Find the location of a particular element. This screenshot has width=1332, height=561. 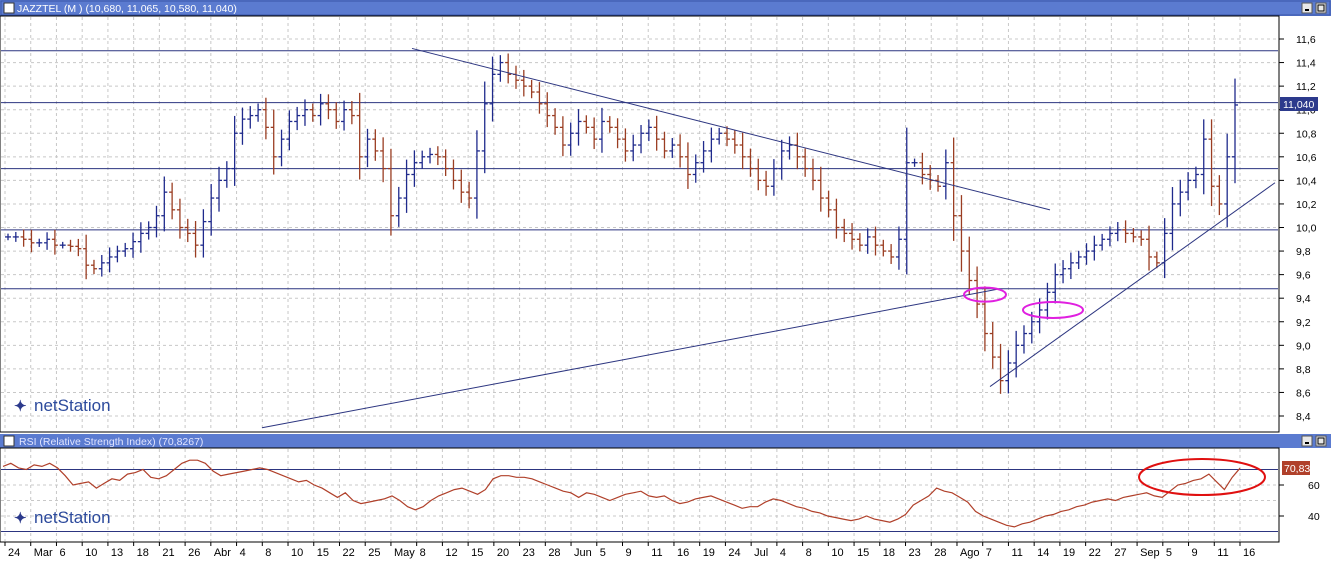

rsi-ellipse-mark is located at coordinates (1202, 477).